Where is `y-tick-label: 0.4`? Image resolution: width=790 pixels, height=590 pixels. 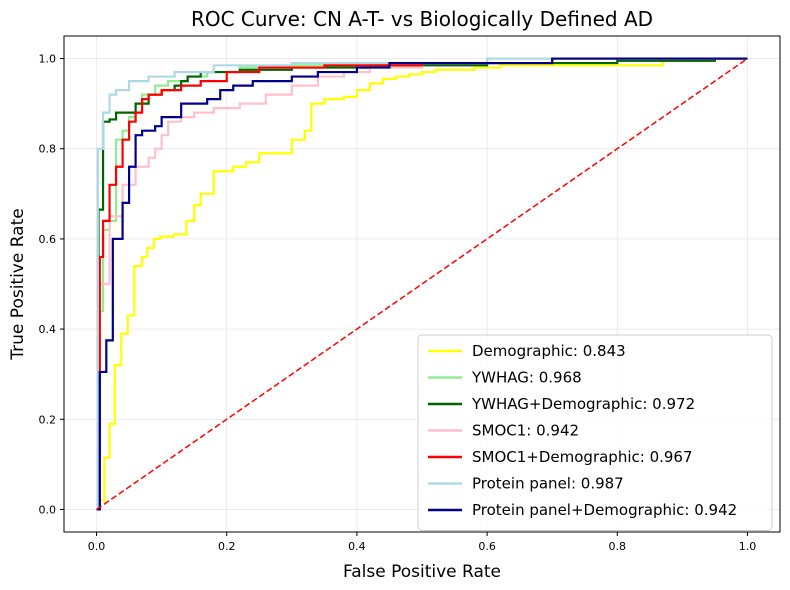
y-tick-label: 0.4 is located at coordinates (48, 329).